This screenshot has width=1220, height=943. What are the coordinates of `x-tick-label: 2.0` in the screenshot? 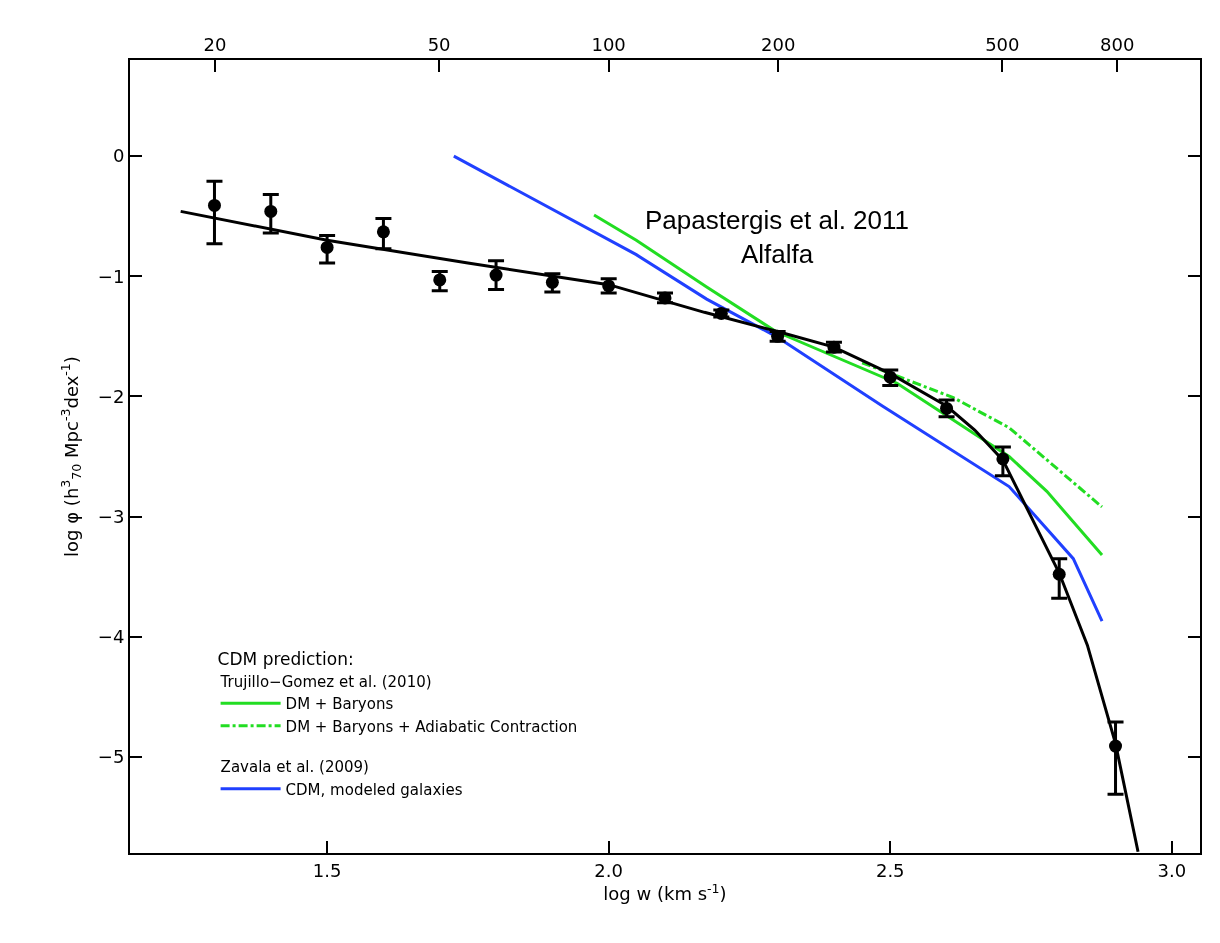 It's located at (608, 870).